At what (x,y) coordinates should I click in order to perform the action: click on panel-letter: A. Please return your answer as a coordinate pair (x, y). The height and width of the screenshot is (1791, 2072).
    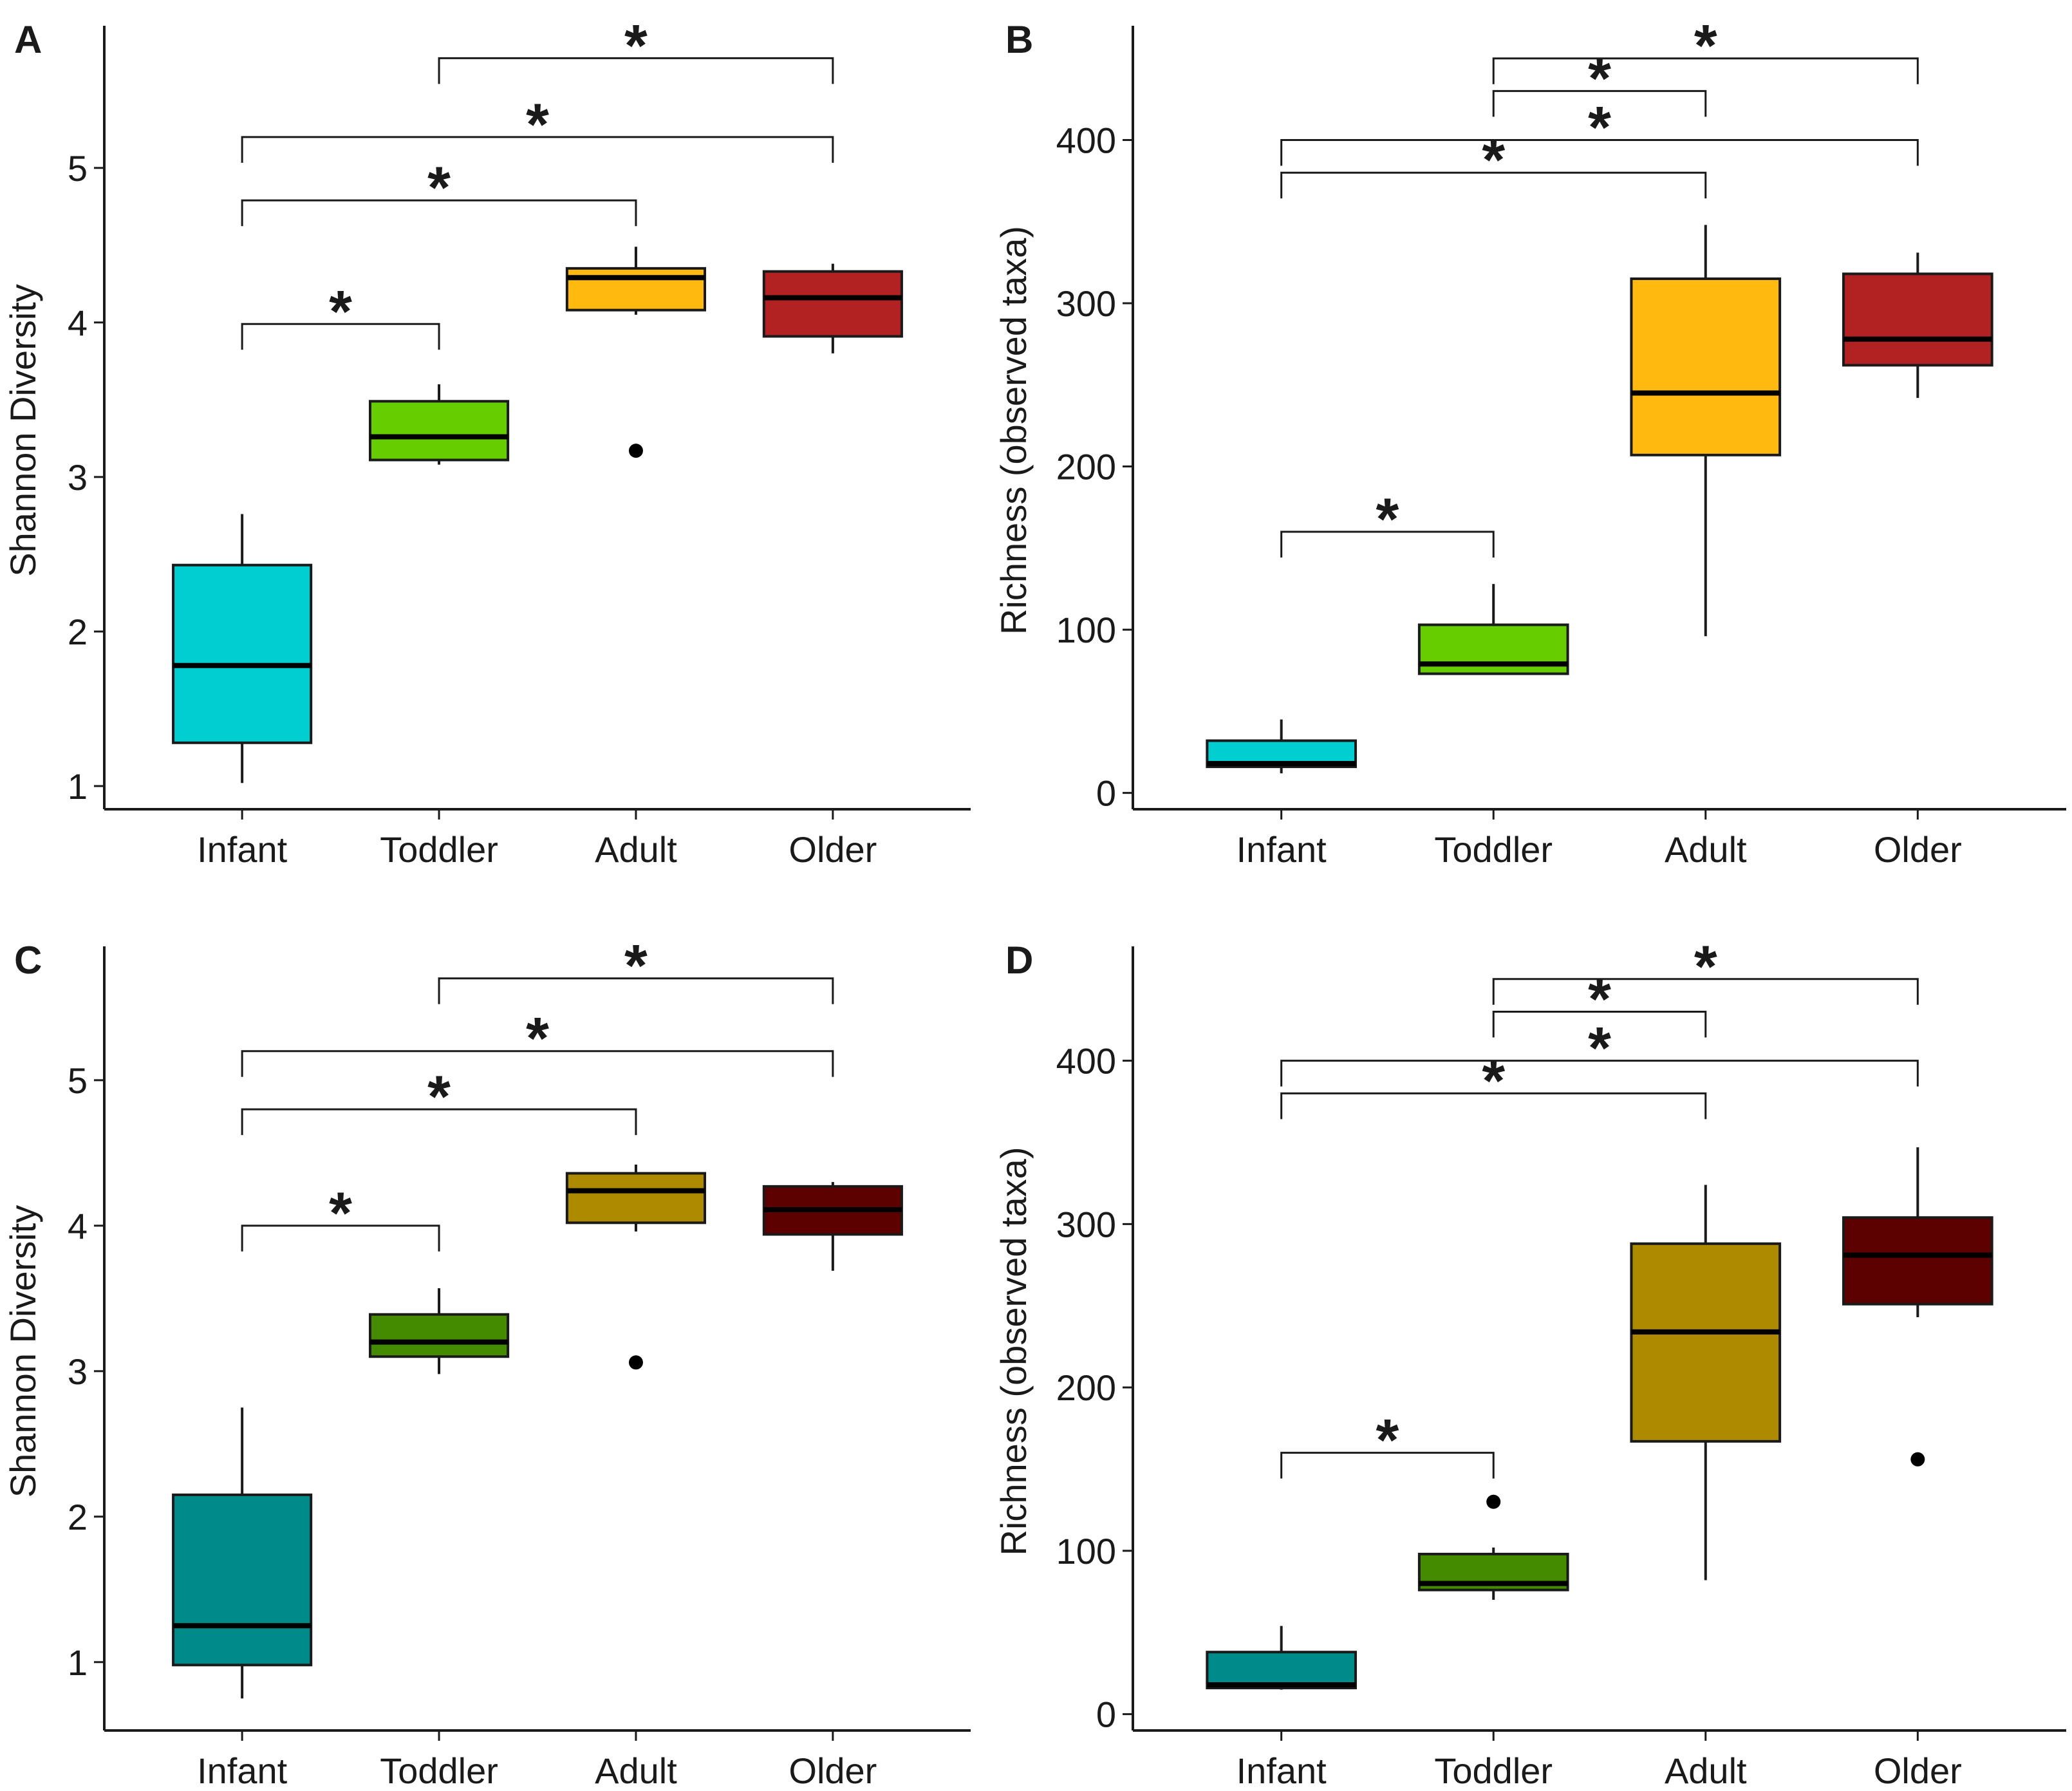
    Looking at the image, I should click on (28, 39).